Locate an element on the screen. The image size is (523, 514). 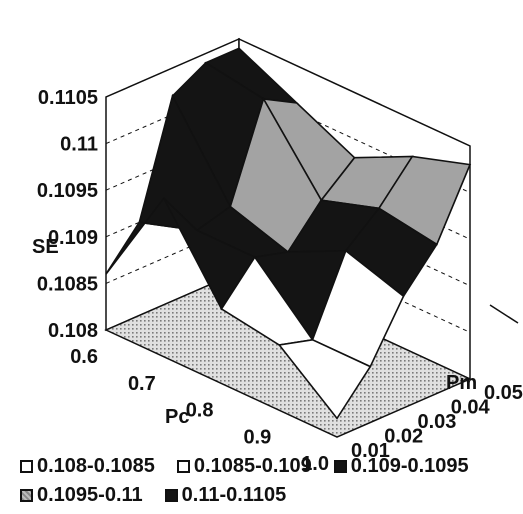
legend-row: 0.108-0.1085 0.1085-0.109 0.109-0.1095 is located at coordinates (265, 466).